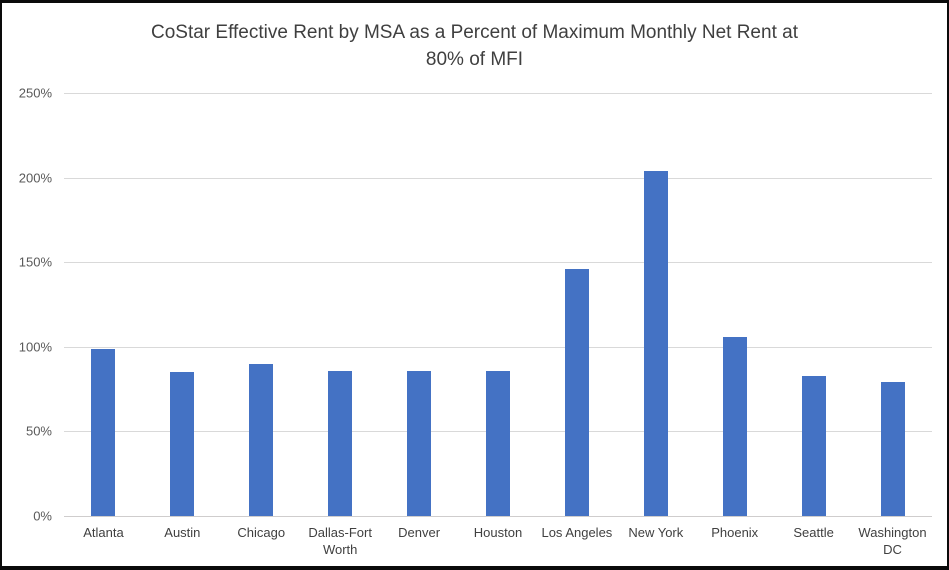 The height and width of the screenshot is (570, 949). Describe the element at coordinates (42, 516) in the screenshot. I see `y-tick-label-0: 0%` at that location.